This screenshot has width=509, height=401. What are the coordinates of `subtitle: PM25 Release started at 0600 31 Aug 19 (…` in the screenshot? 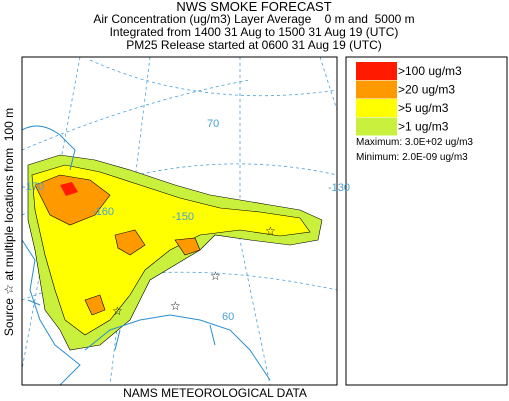 It's located at (253, 45).